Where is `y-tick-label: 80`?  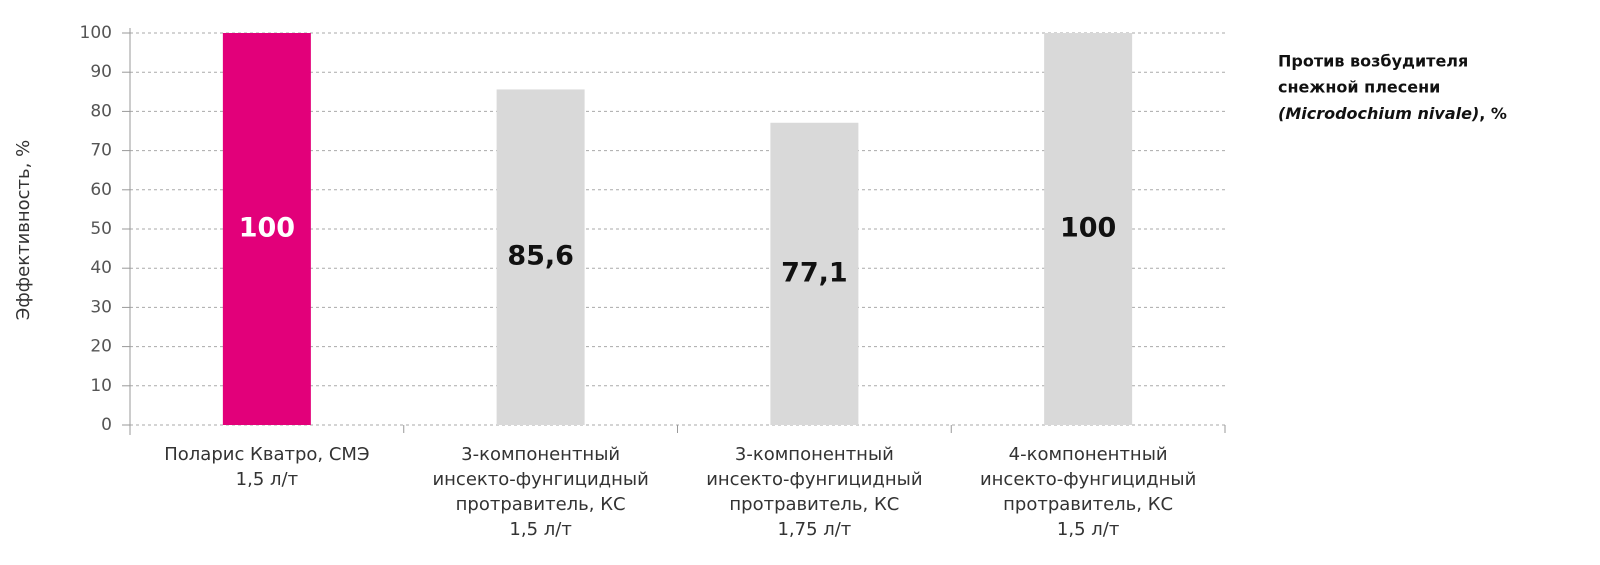
y-tick-label: 80 is located at coordinates (101, 111).